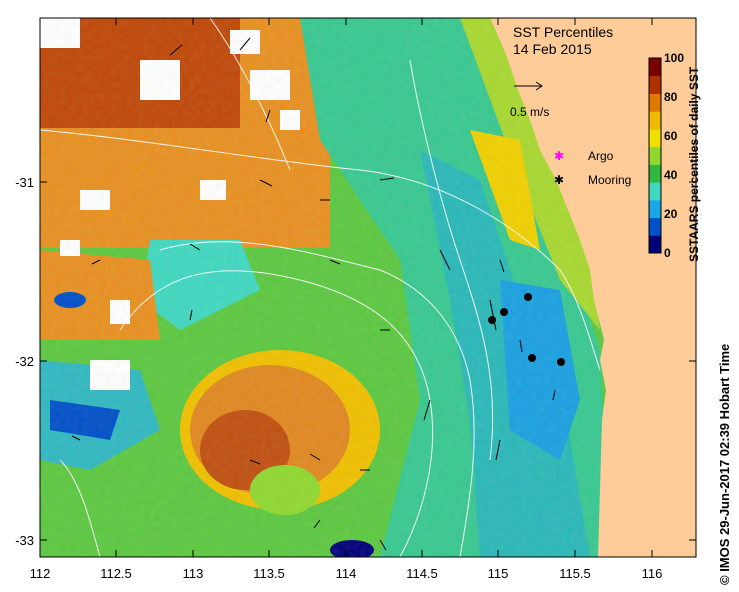 This screenshot has width=739, height=592. What do you see at coordinates (24, 361) in the screenshot?
I see `y-tick-label: -32` at bounding box center [24, 361].